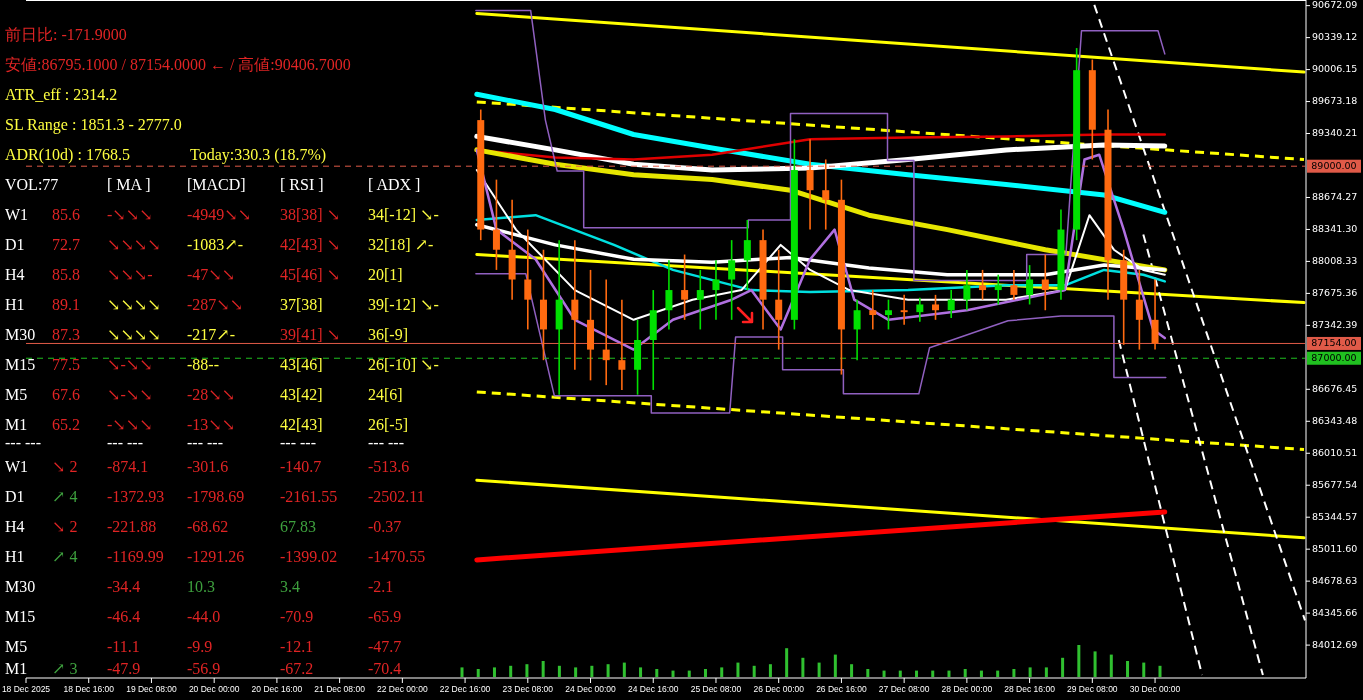 The height and width of the screenshot is (700, 1363). I want to click on ref-line-label: 89000.00, so click(1334, 165).